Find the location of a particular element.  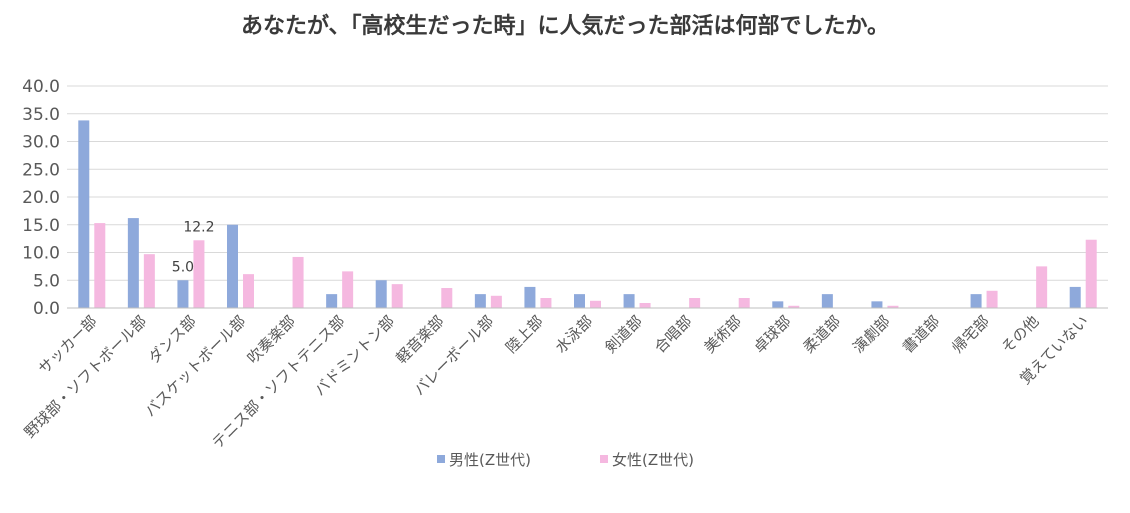

legend: 男性(Z世代) 女性(Z世代) is located at coordinates (565, 460).